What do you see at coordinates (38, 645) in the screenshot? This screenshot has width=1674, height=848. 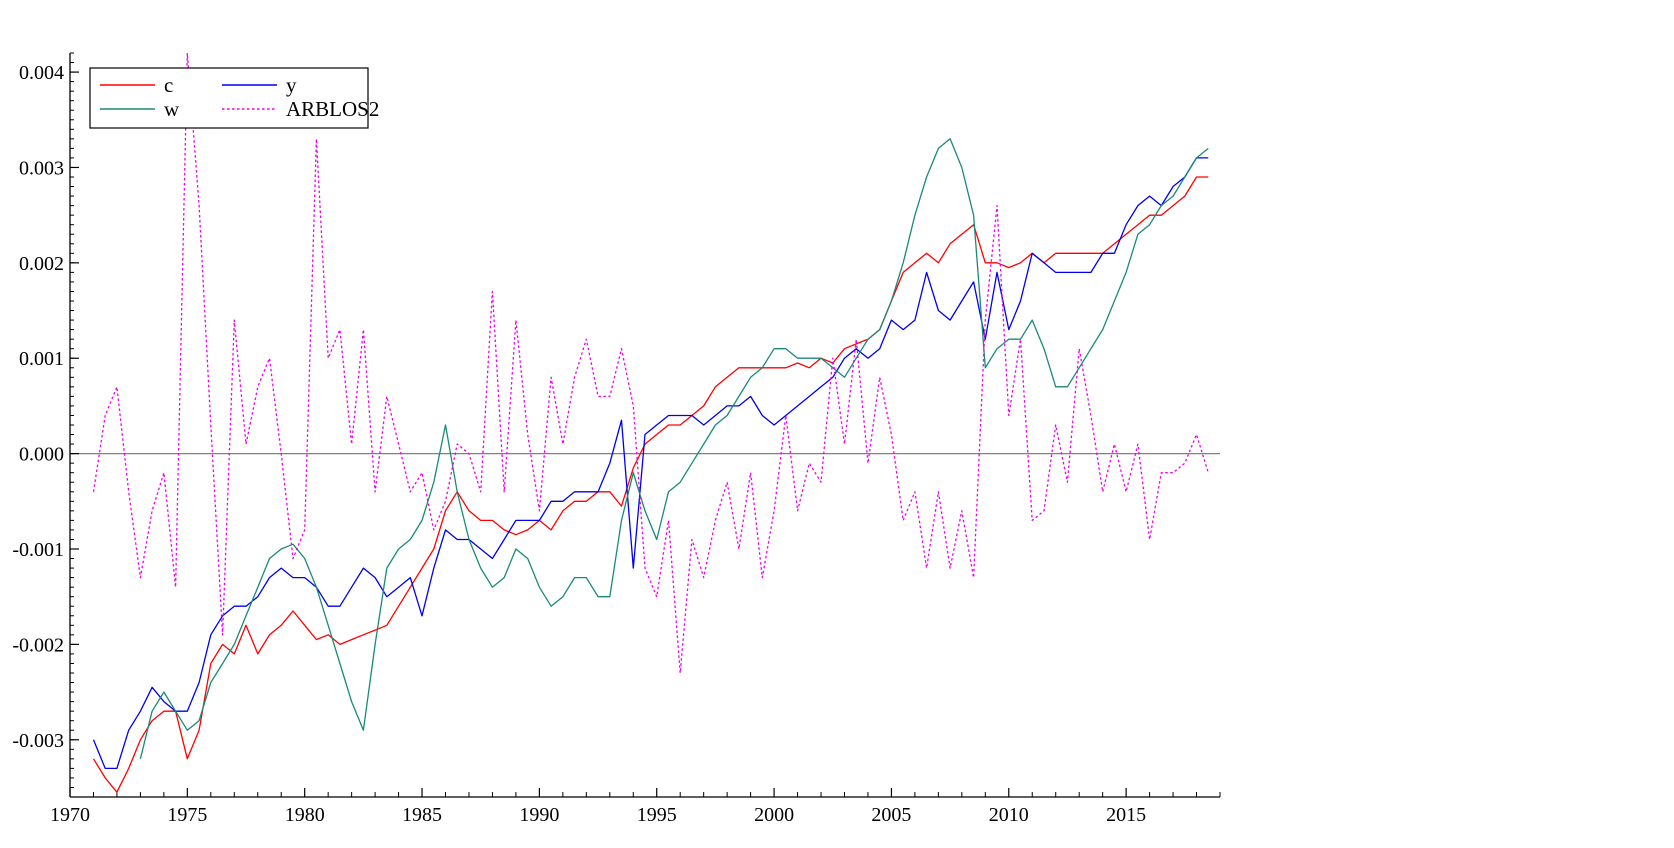 I see `y-tick-label: -0.002` at bounding box center [38, 645].